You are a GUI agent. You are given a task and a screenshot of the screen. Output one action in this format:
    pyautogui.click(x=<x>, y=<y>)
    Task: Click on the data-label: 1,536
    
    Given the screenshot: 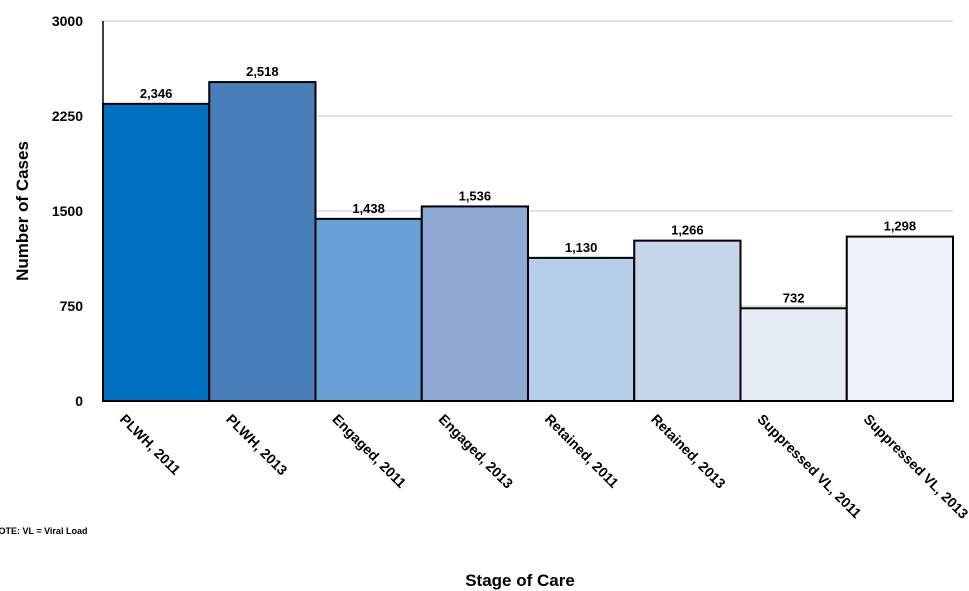 What is the action you would take?
    pyautogui.click(x=475, y=195)
    